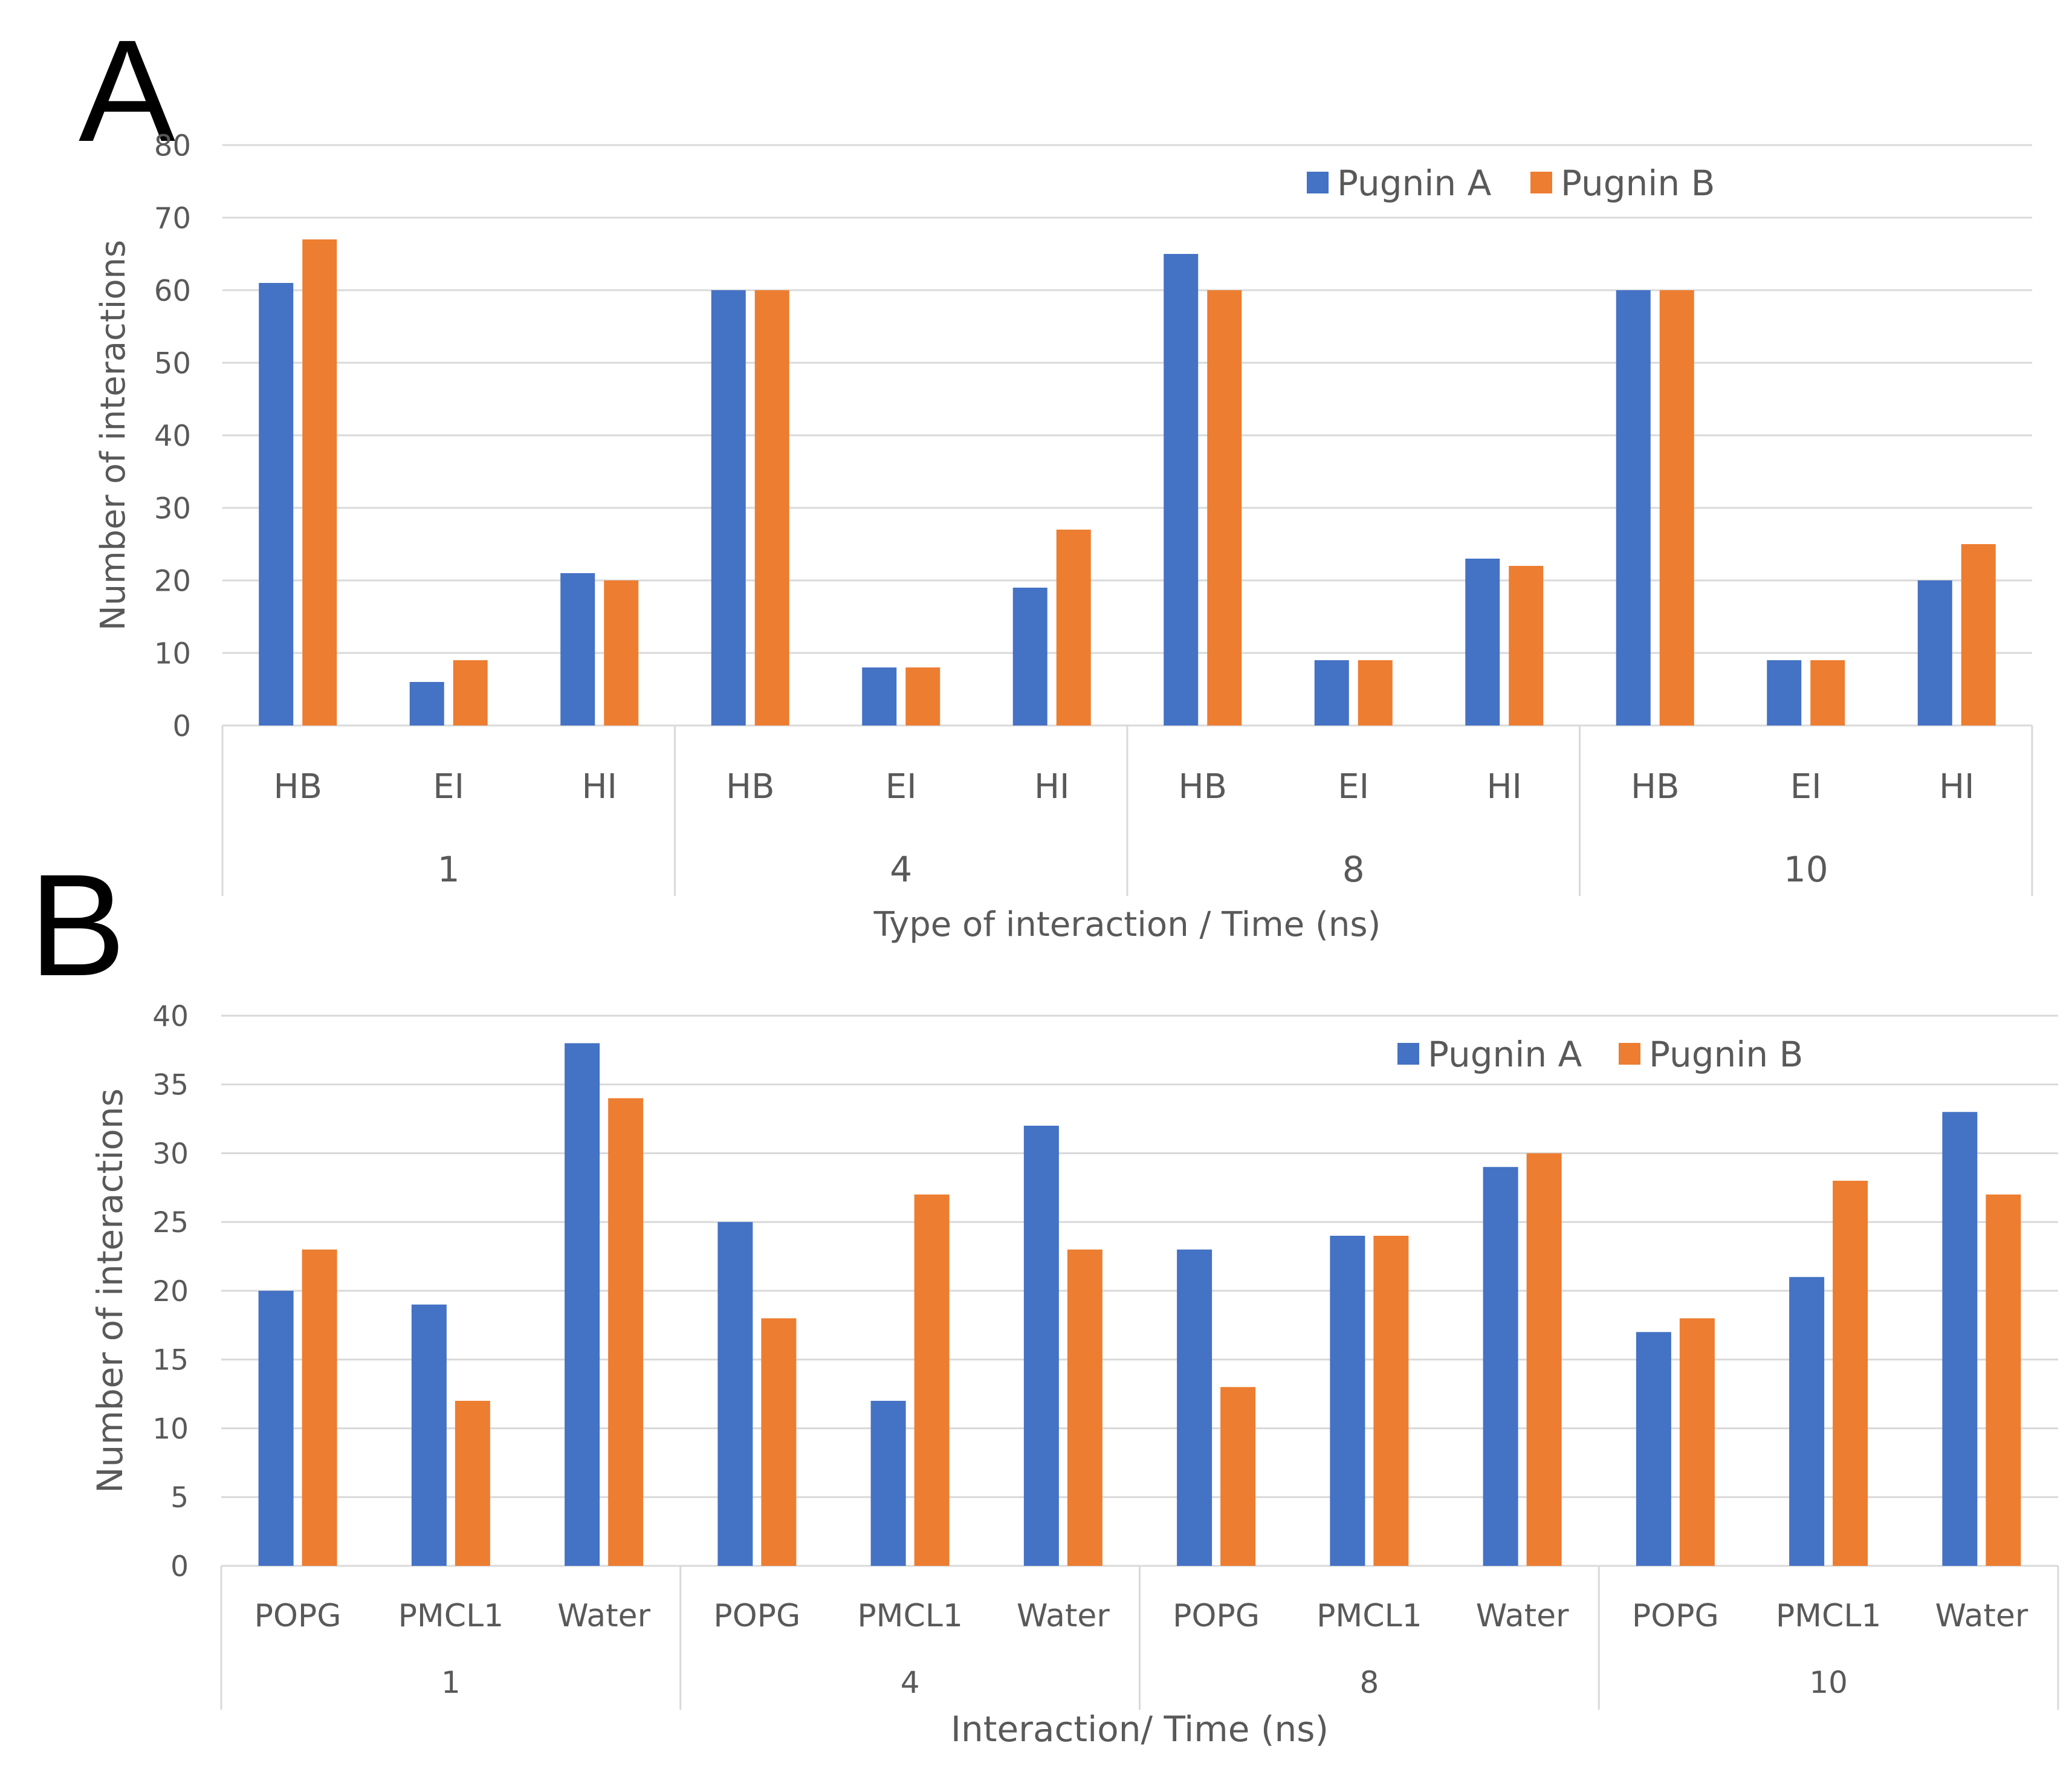 The height and width of the screenshot is (1769, 2072). I want to click on y-tick-label: 15, so click(170, 1360).